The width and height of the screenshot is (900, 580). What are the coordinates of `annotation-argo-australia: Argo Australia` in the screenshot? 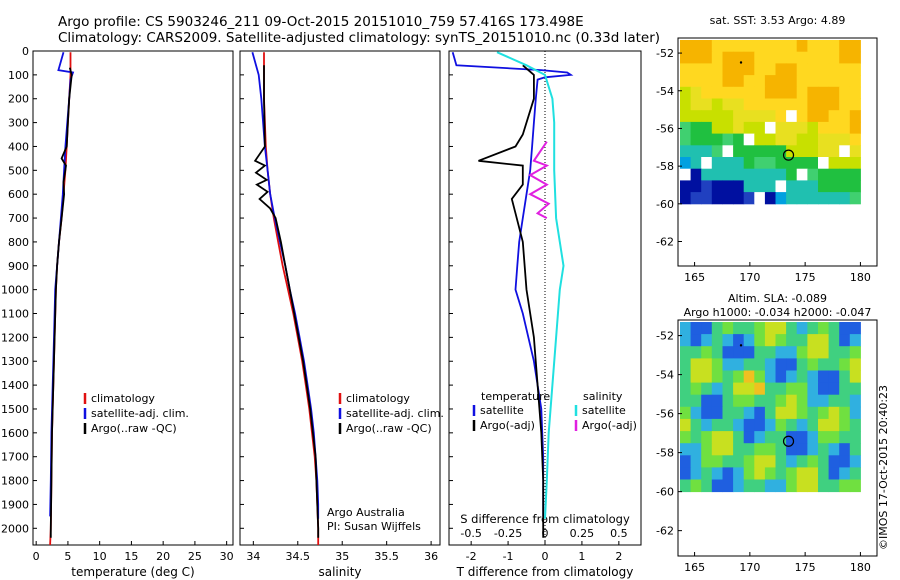 It's located at (366, 512).